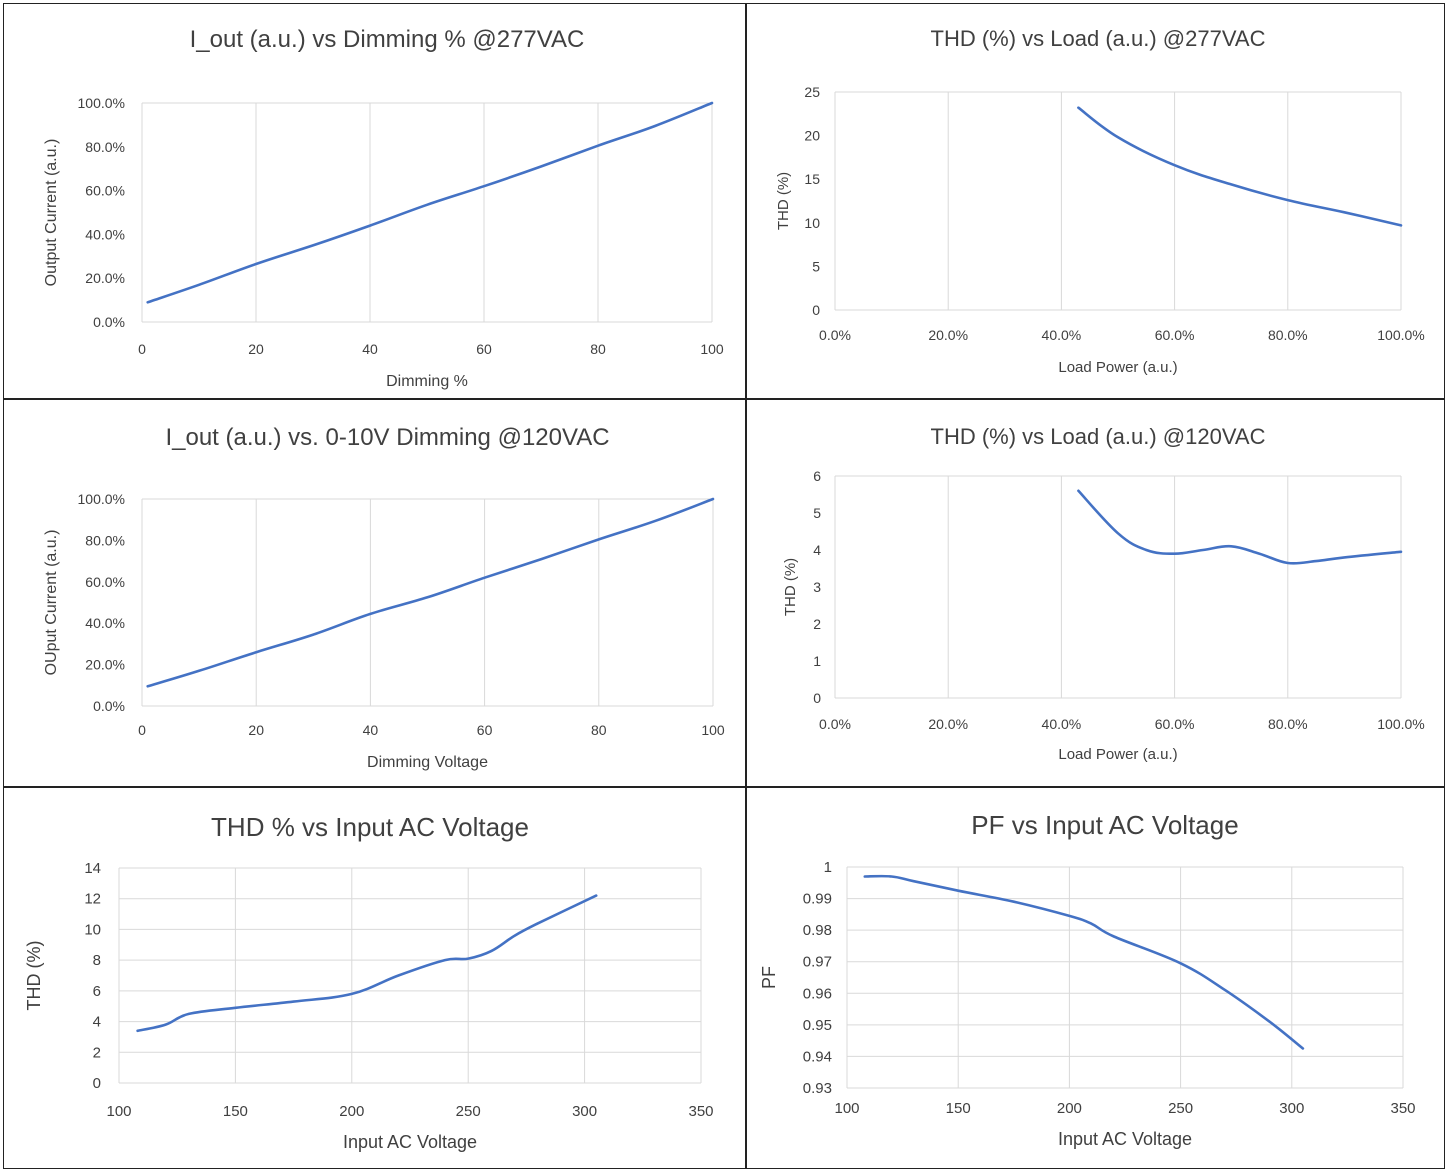 This screenshot has height=1171, width=1450. Describe the element at coordinates (370, 827) in the screenshot. I see `chart-title: THD % vs Input AC Voltage` at that location.